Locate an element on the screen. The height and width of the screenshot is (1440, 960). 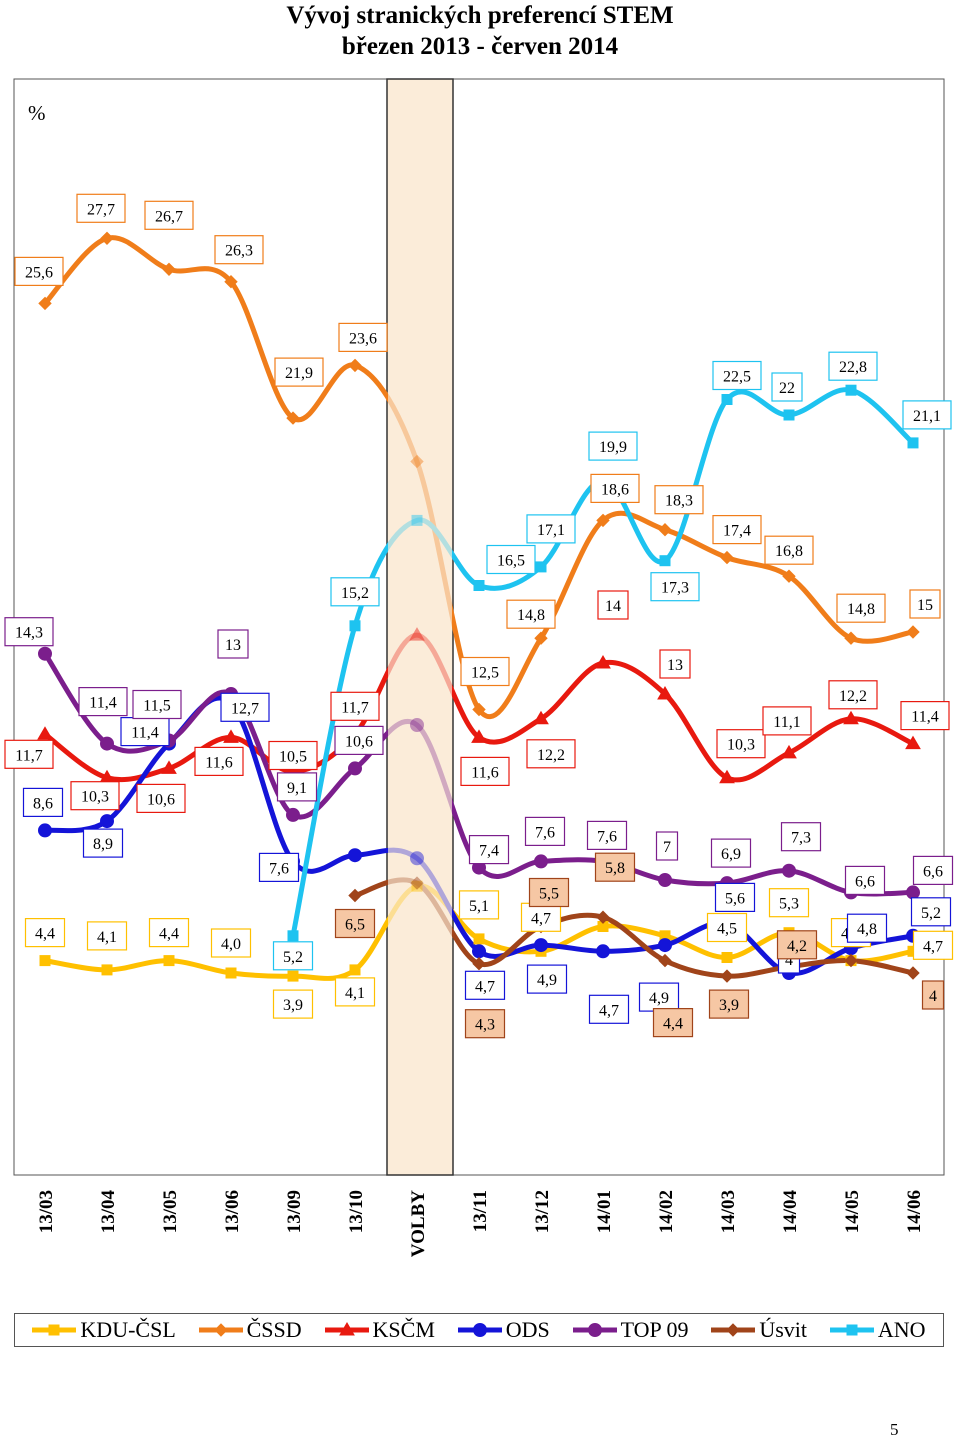
data-label-kdu-csl-7: 5,1 is located at coordinates (479, 905).